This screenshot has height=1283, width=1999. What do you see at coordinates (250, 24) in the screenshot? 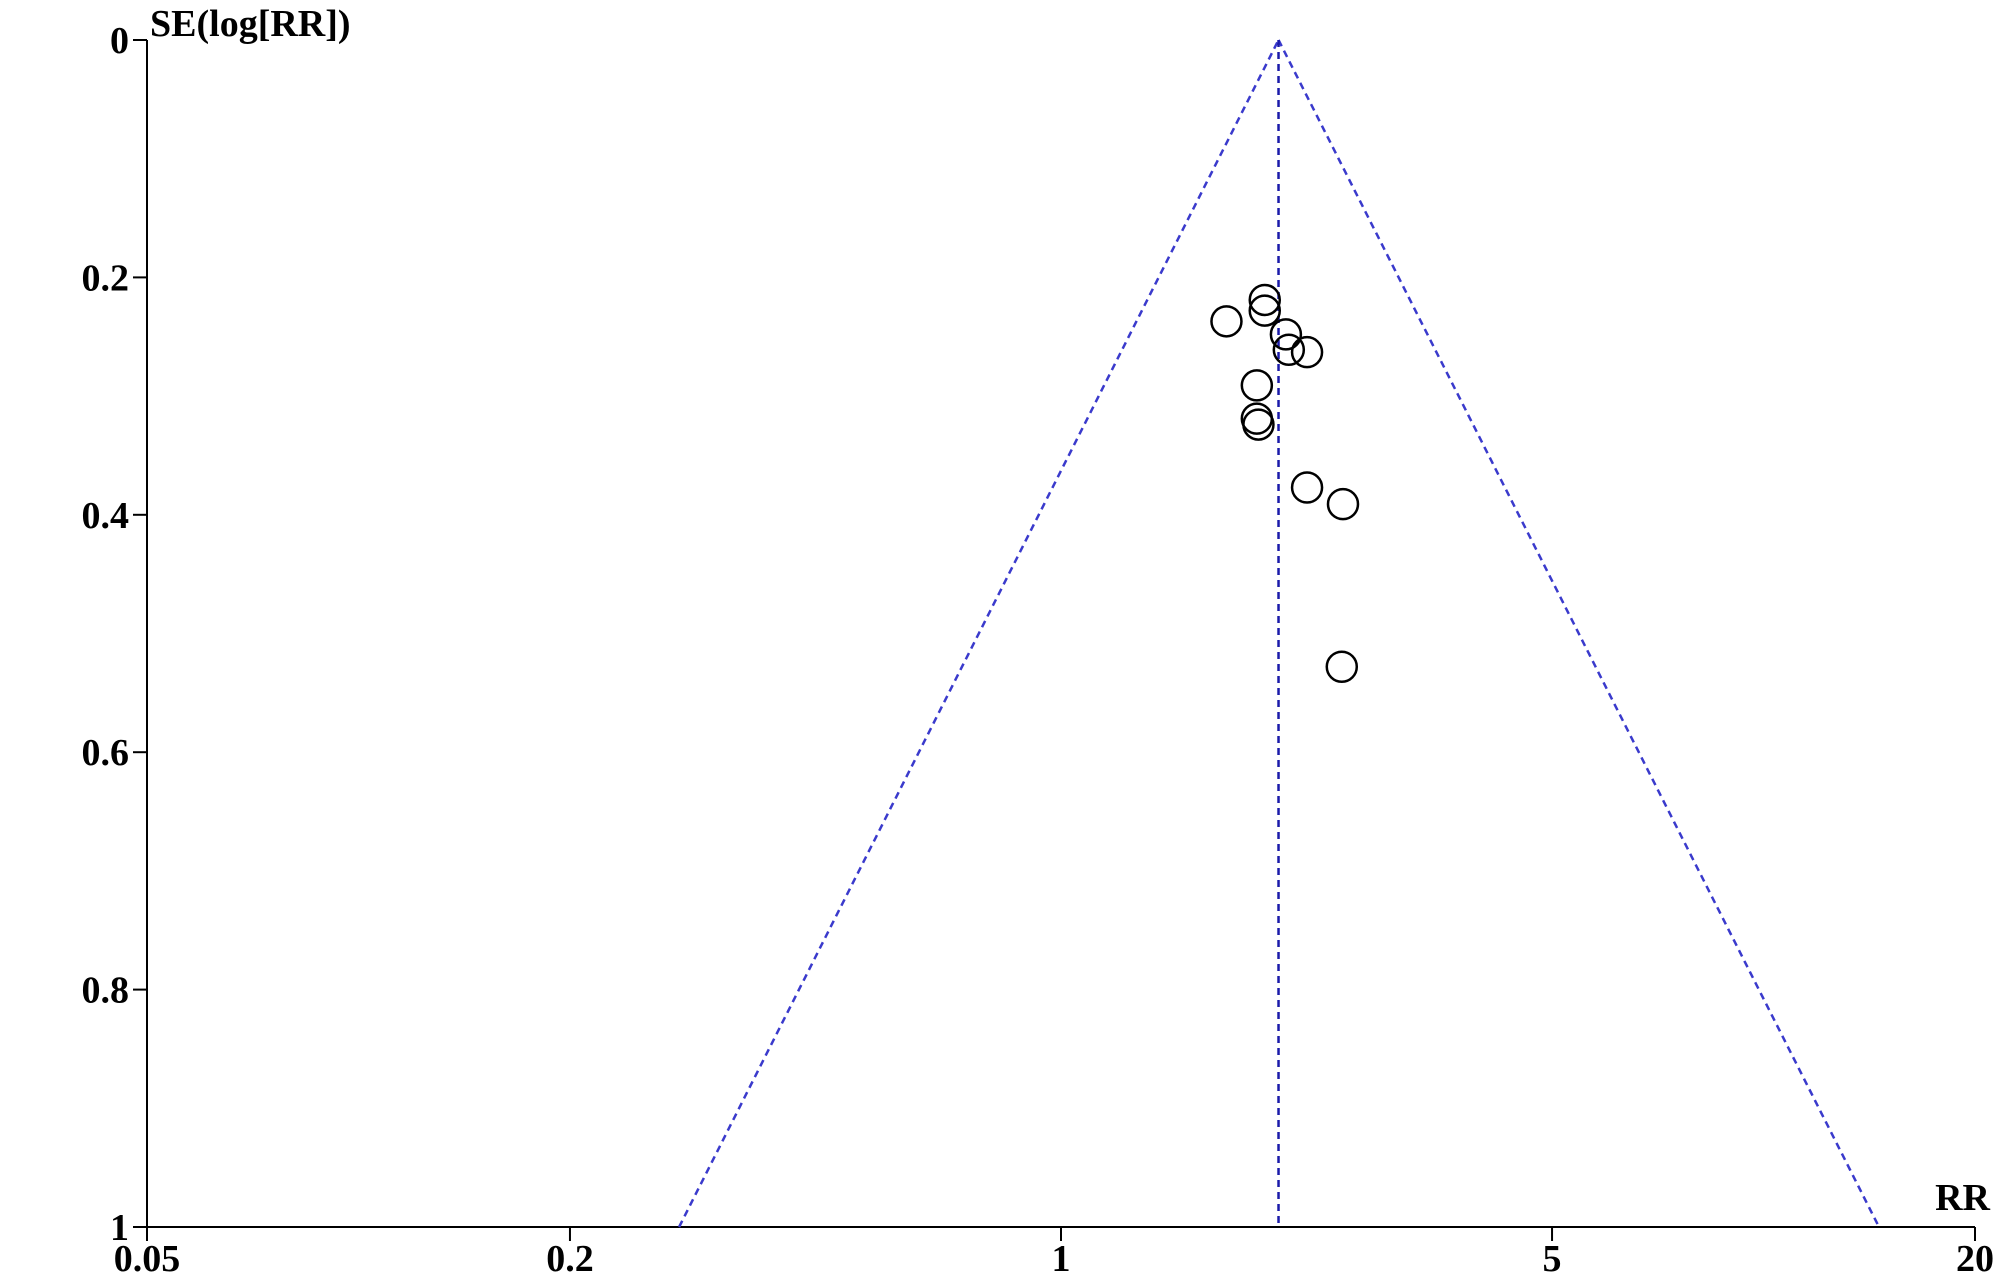
I see `y-axis-label: SE(log[RR])` at bounding box center [250, 24].